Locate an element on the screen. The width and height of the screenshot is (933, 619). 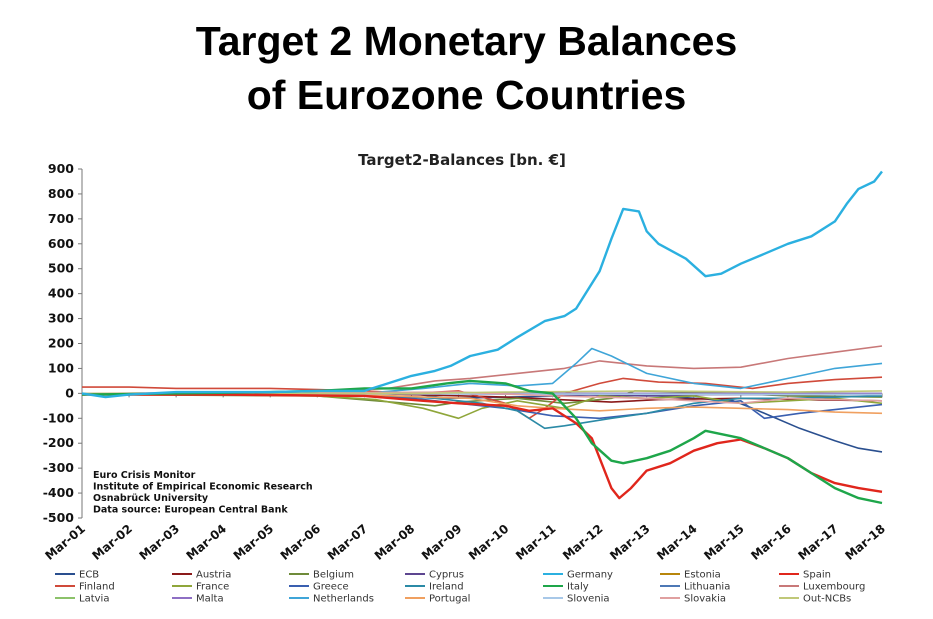
series-line-portugal is located at coordinates (482, 403).